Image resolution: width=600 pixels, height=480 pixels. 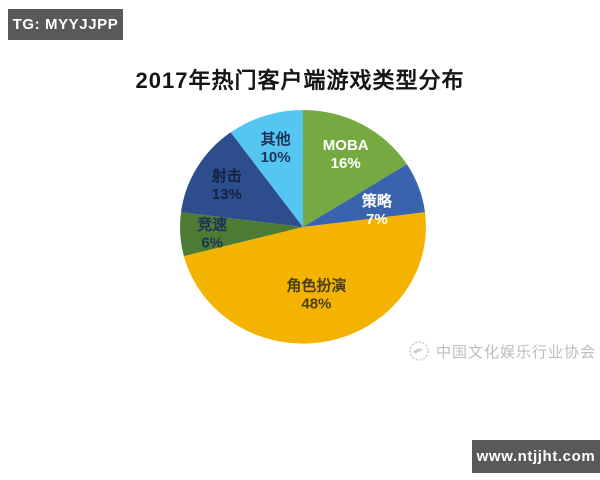 What do you see at coordinates (316, 304) in the screenshot?
I see `pie-slice-label: 48%` at bounding box center [316, 304].